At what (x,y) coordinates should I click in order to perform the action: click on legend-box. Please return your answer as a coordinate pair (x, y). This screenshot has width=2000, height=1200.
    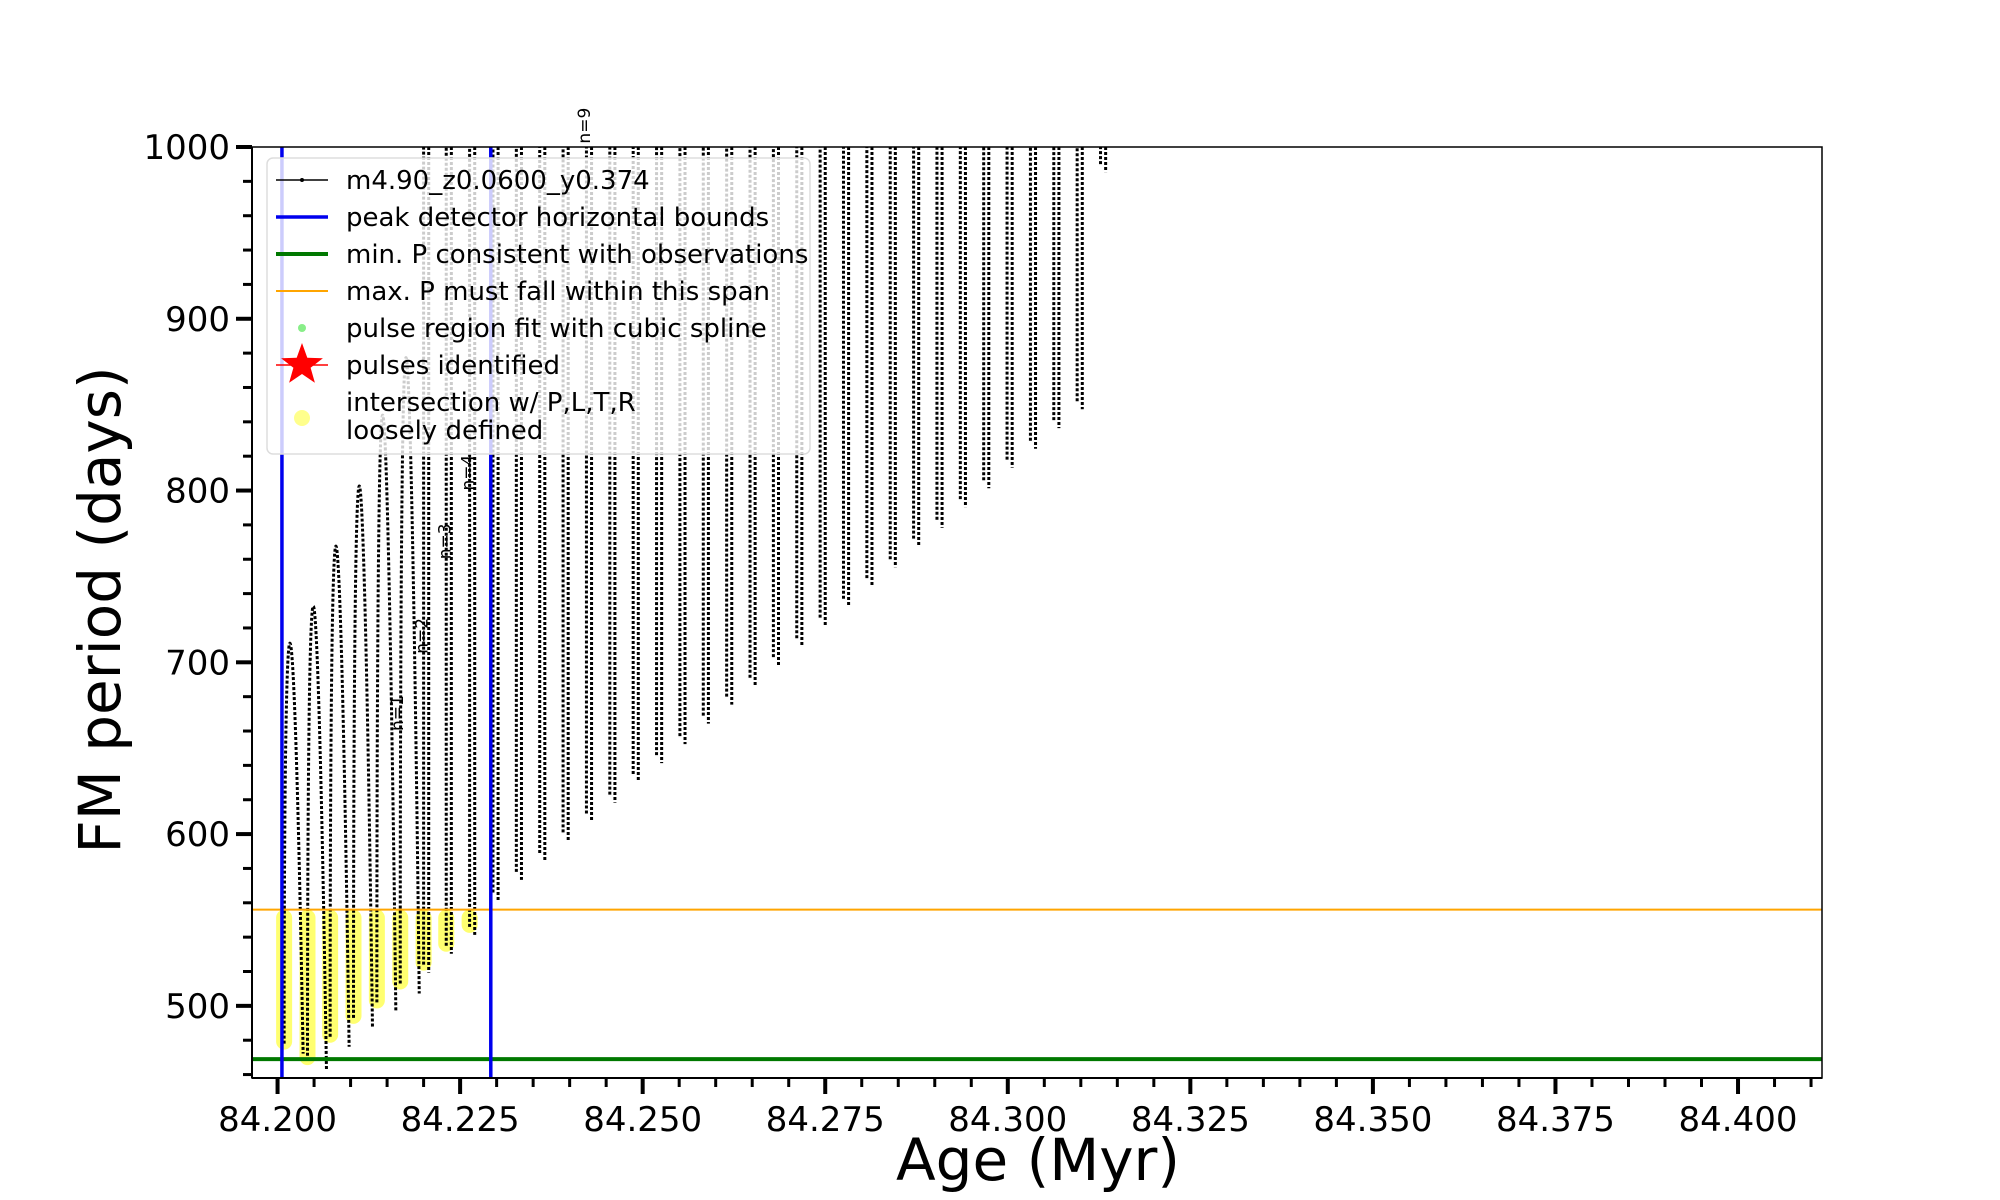
    Looking at the image, I should click on (538, 306).